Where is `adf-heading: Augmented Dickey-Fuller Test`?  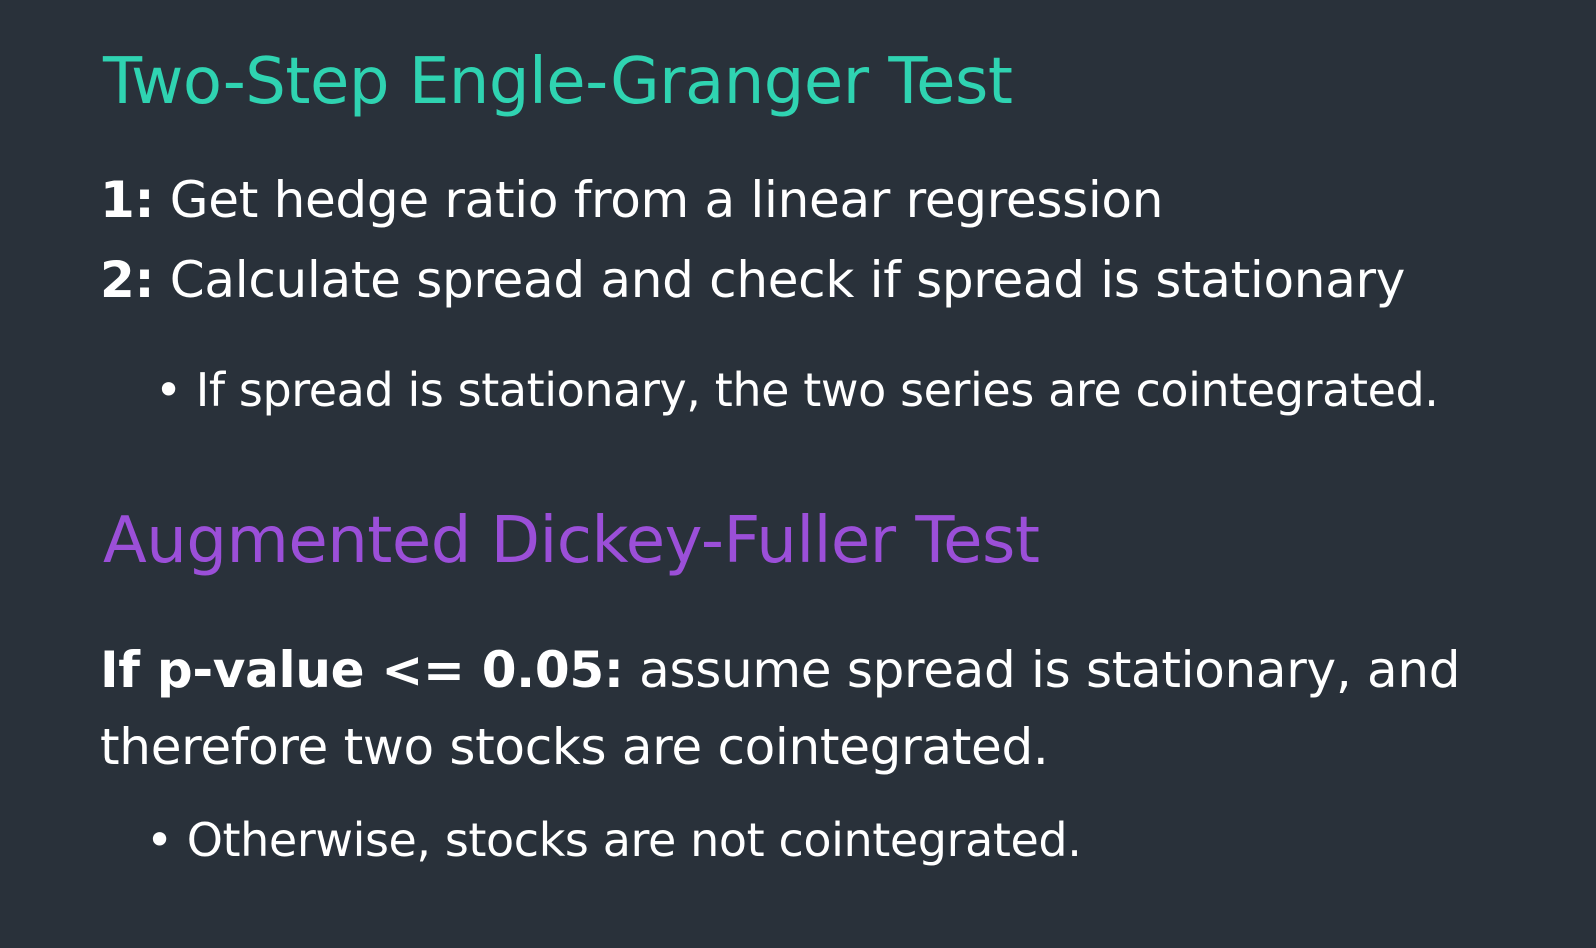 adf-heading: Augmented Dickey-Fuller Test is located at coordinates (571, 541).